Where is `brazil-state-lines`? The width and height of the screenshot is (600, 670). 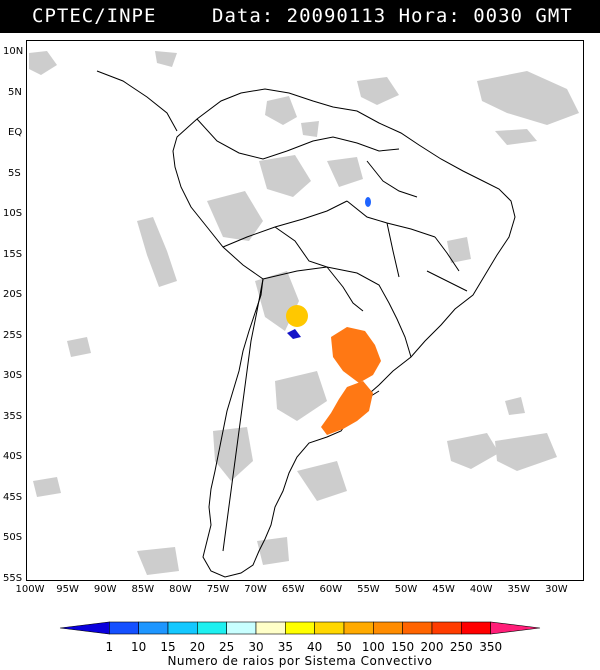
brazil-state-lines is located at coordinates (407, 226).